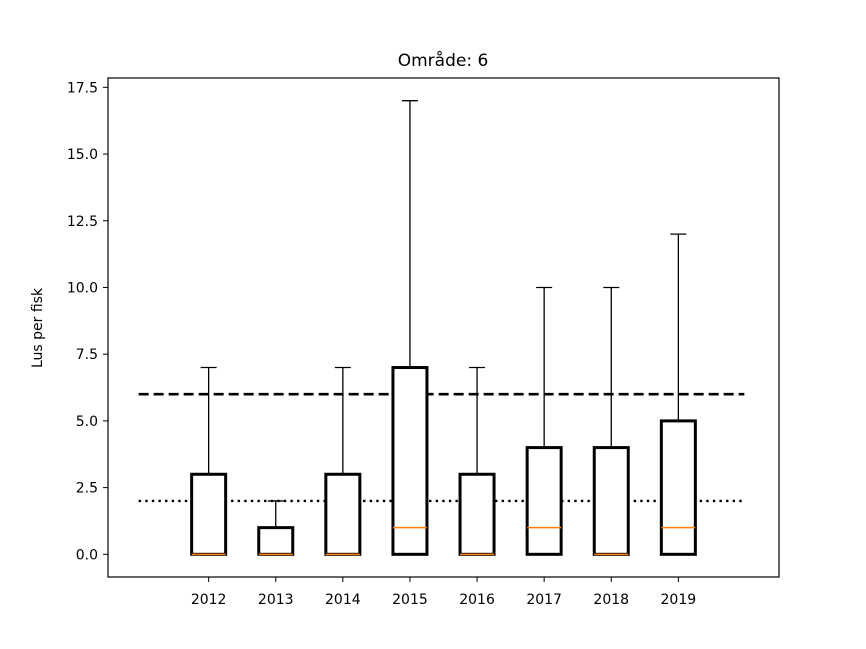  What do you see at coordinates (477, 600) in the screenshot?
I see `x-tick-label: 2016` at bounding box center [477, 600].